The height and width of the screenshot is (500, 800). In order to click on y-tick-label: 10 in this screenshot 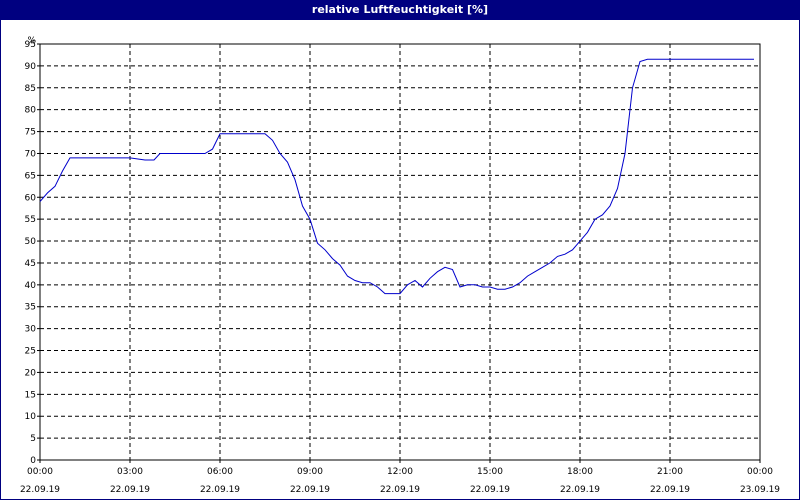, I will do `click(31, 417)`.